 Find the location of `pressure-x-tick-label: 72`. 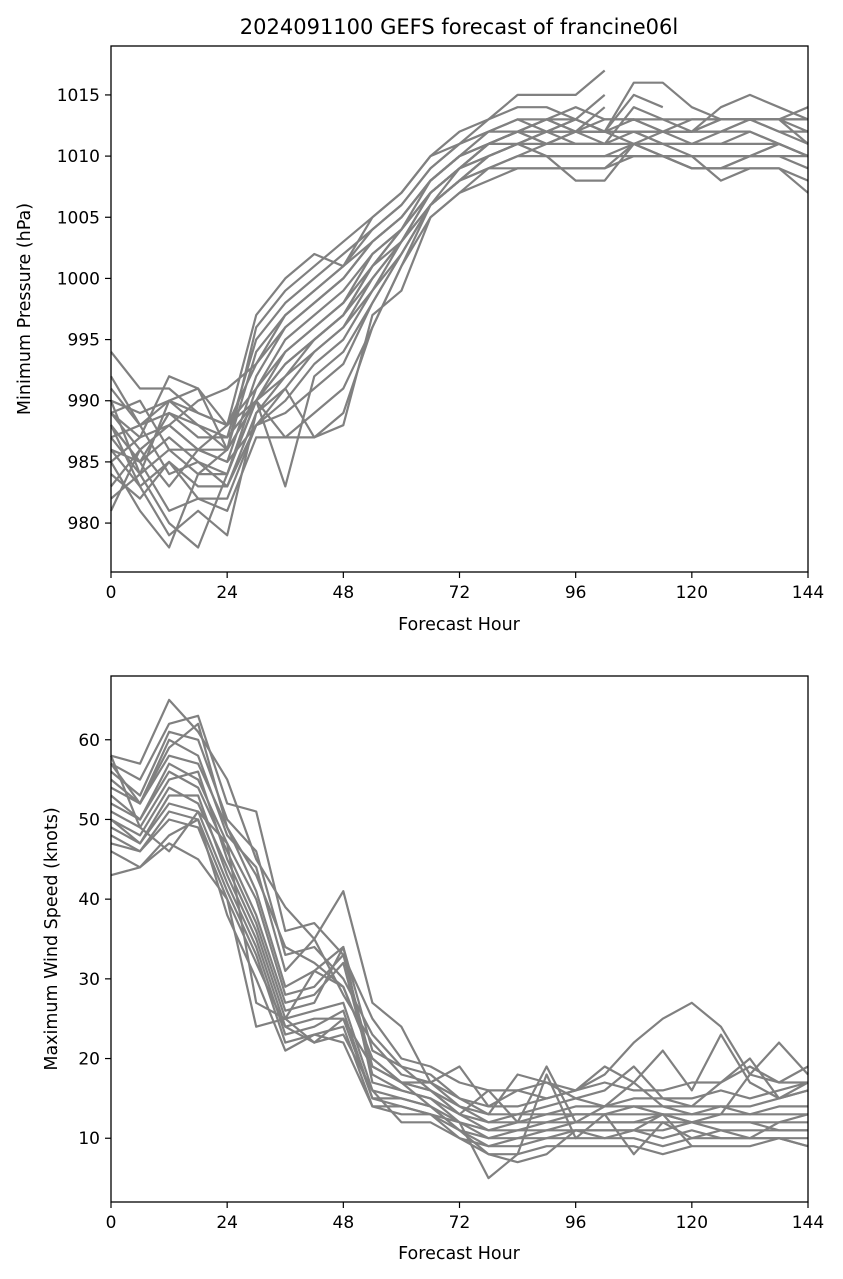

pressure-x-tick-label: 72 is located at coordinates (460, 593).